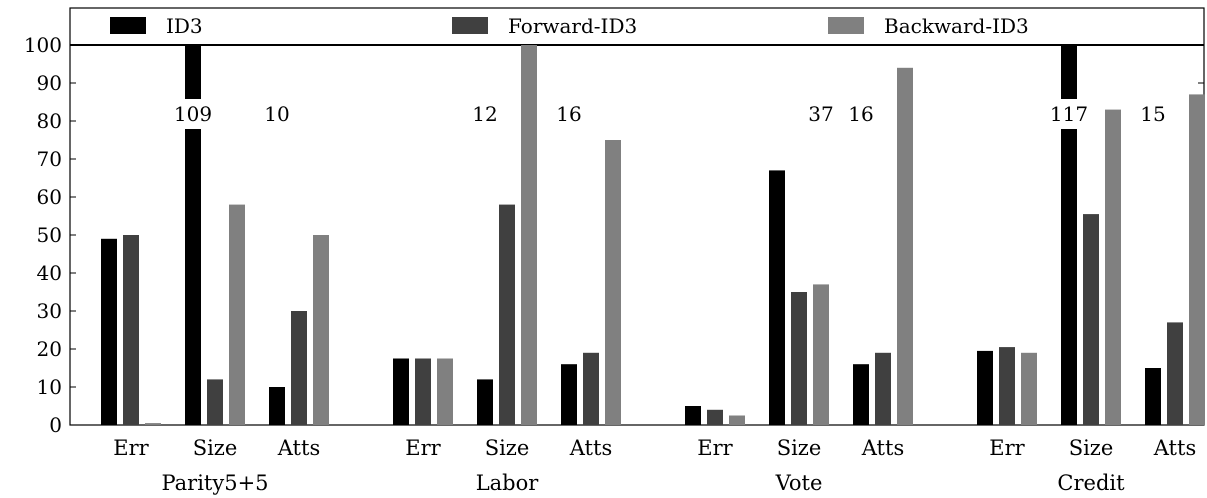 This screenshot has width=1207, height=498. Describe the element at coordinates (956, 26) in the screenshot. I see `legend-label: Backward-ID3` at that location.